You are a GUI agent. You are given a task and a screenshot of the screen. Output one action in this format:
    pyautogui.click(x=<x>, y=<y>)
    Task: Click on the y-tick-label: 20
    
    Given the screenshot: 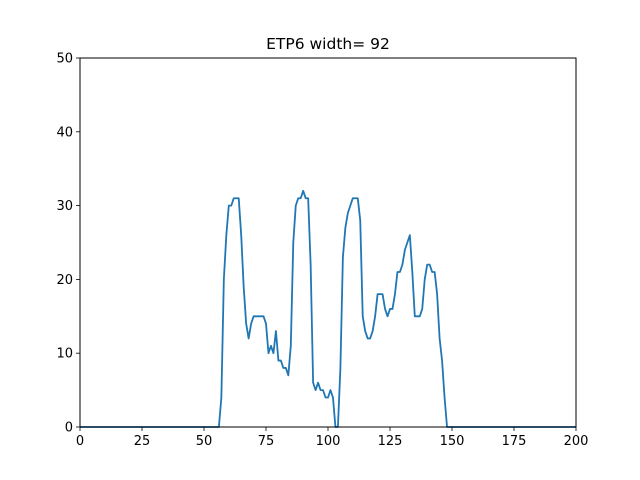 What is the action you would take?
    pyautogui.click(x=64, y=280)
    